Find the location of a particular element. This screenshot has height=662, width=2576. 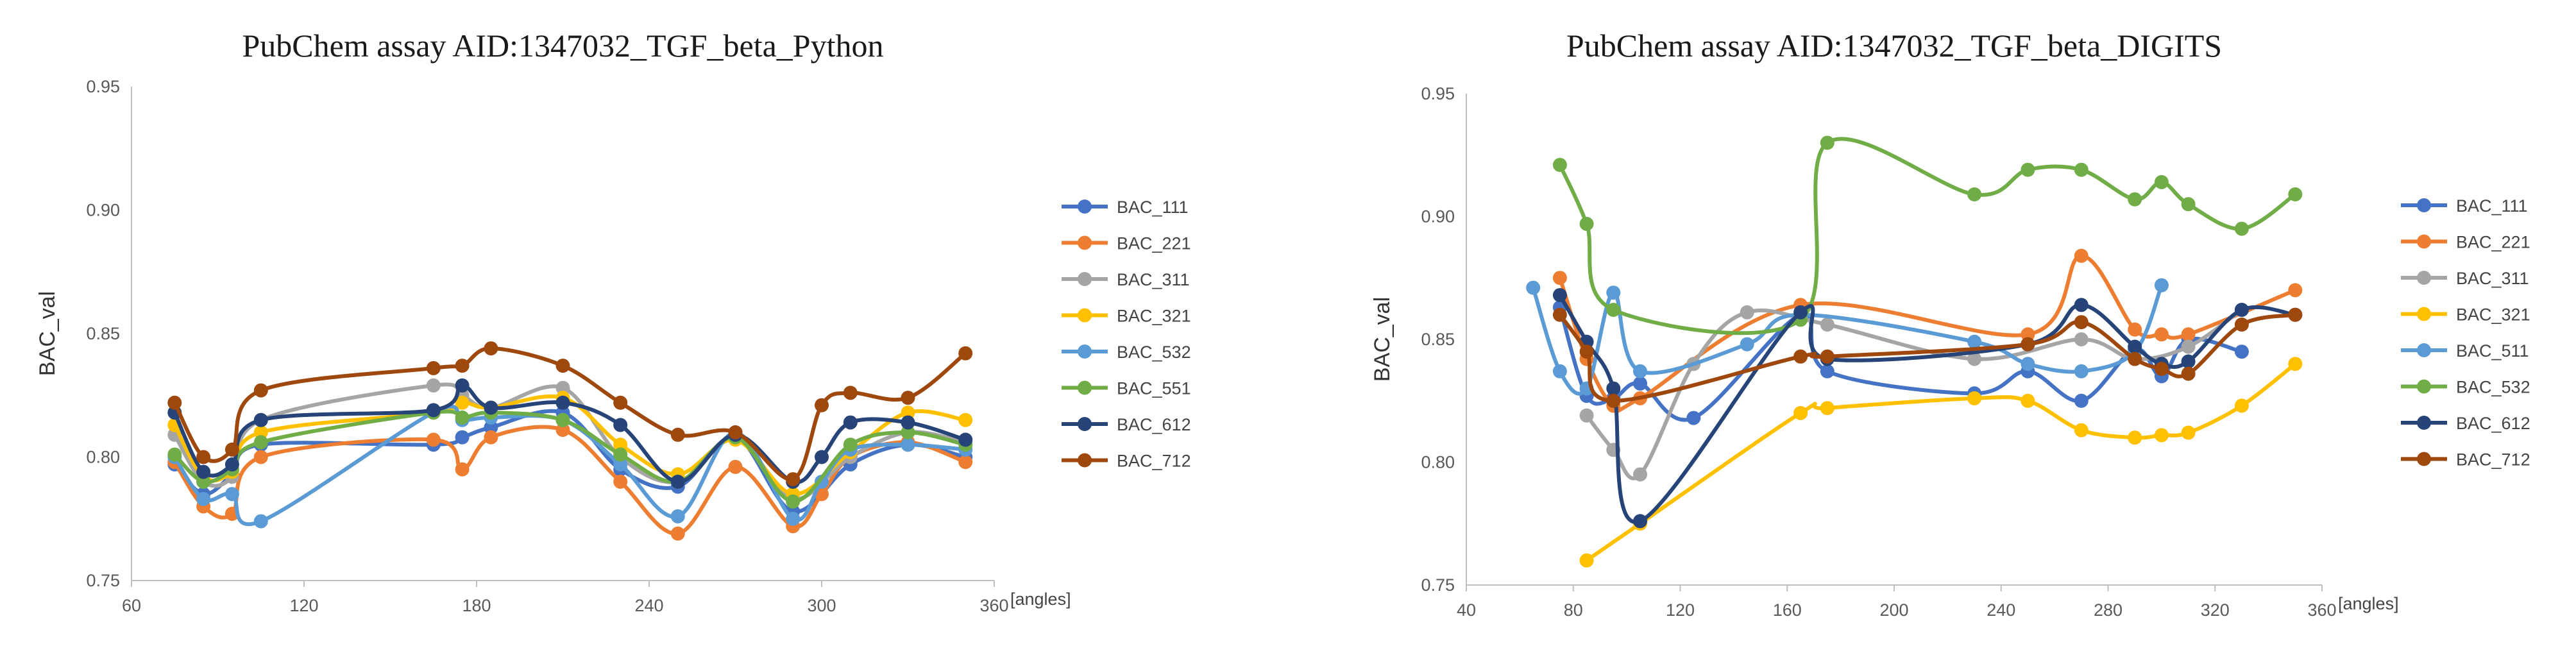

chart-1-legend-item: BAC_221 is located at coordinates (2465, 242).